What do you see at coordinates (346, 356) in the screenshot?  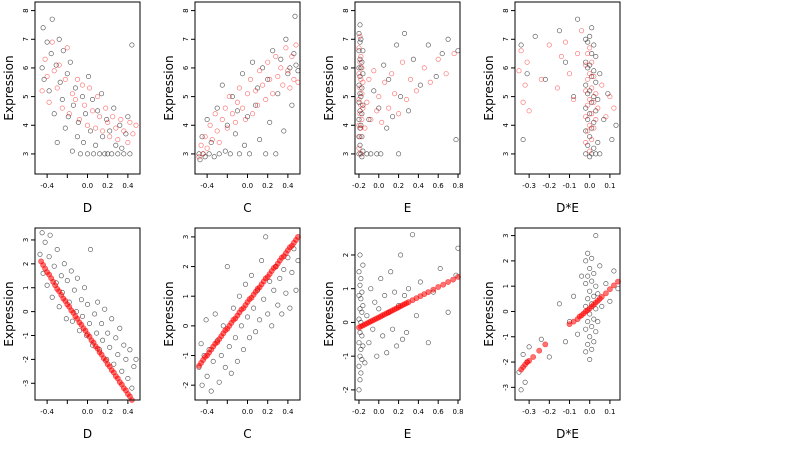 I see `y-tick-label: -1` at bounding box center [346, 356].